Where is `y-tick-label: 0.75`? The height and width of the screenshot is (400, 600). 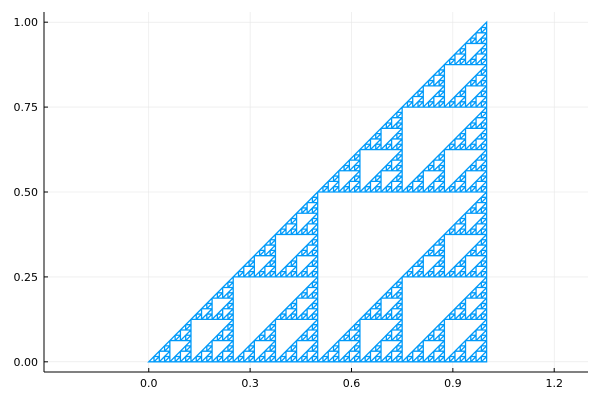 y-tick-label: 0.75 is located at coordinates (26, 107).